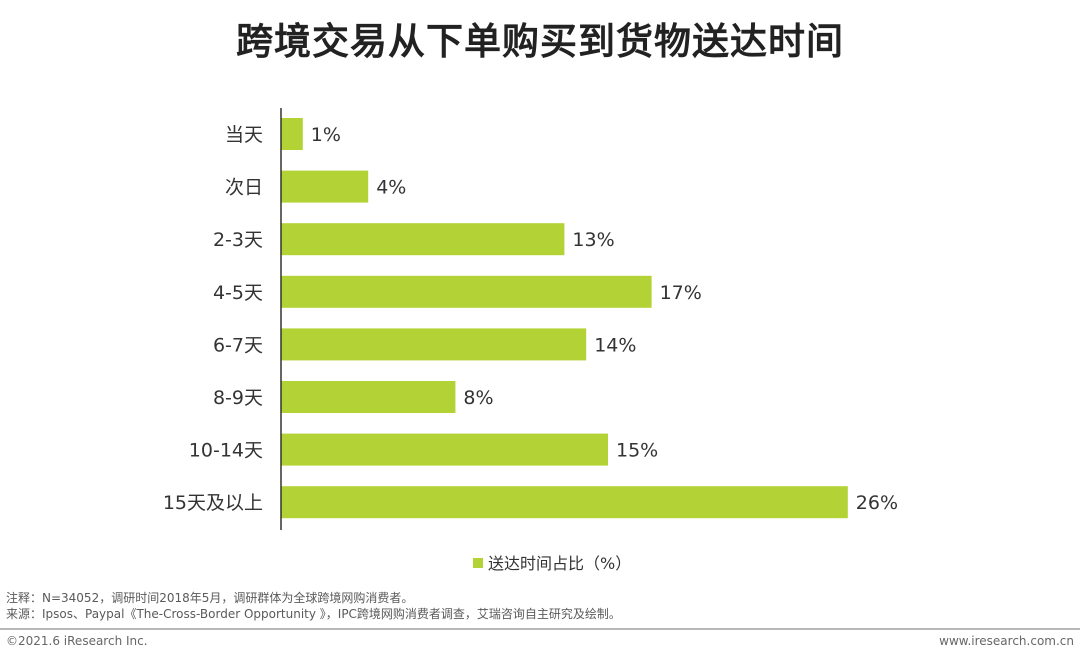  What do you see at coordinates (681, 293) in the screenshot?
I see `data-label: 17%` at bounding box center [681, 293].